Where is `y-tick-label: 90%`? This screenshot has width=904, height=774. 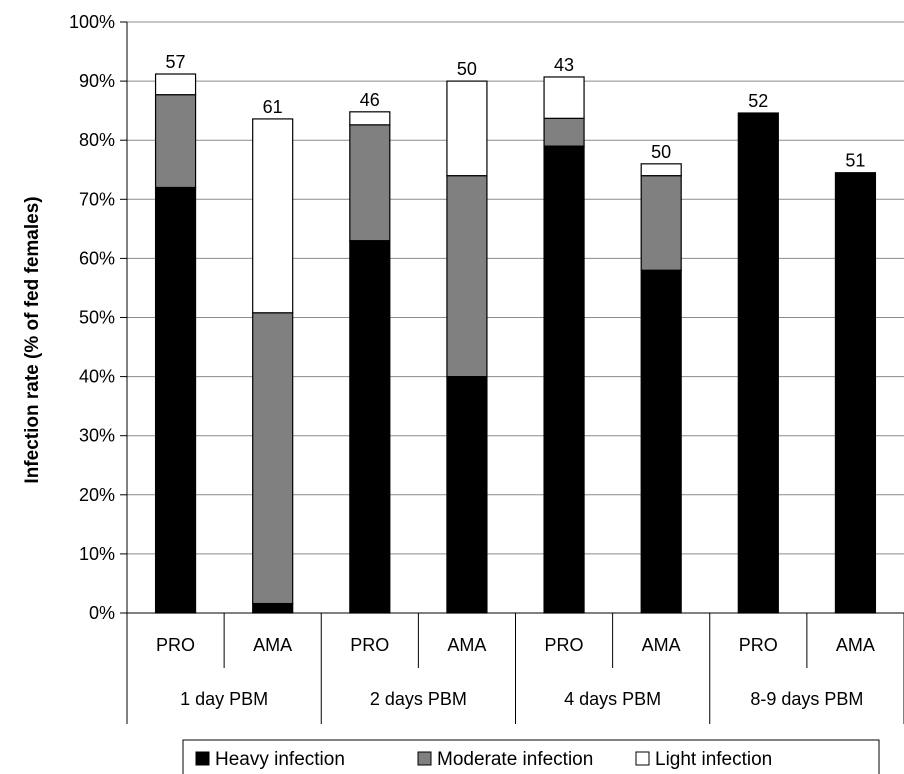 y-tick-label: 90% is located at coordinates (97, 81).